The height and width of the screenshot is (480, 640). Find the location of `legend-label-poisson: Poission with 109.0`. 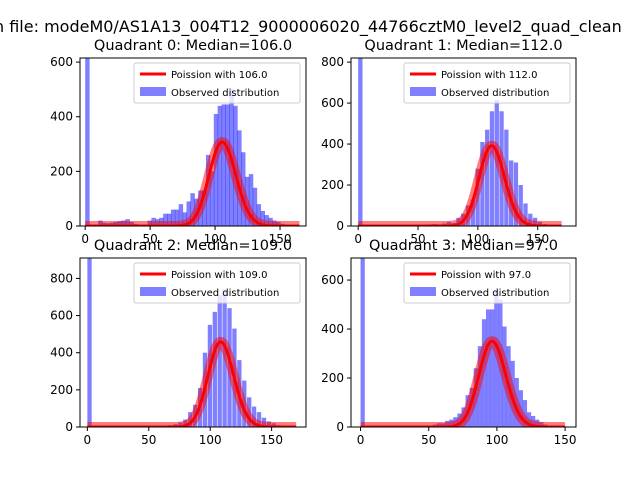

legend-label-poisson: Poission with 109.0 is located at coordinates (219, 275).